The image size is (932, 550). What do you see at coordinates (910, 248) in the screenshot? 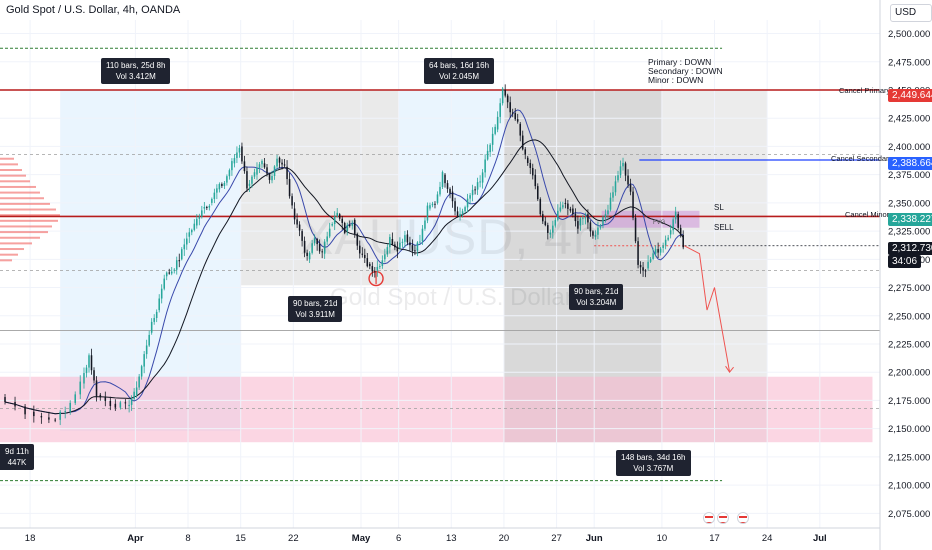
I see `price-tag-last-price: 2,312.730` at bounding box center [910, 248].